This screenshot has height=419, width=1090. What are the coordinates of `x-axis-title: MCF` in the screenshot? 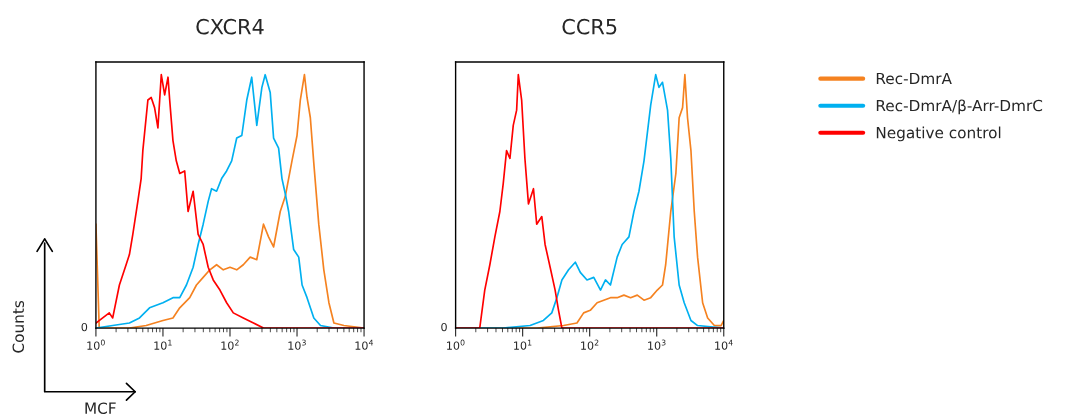 It's located at (100, 408).